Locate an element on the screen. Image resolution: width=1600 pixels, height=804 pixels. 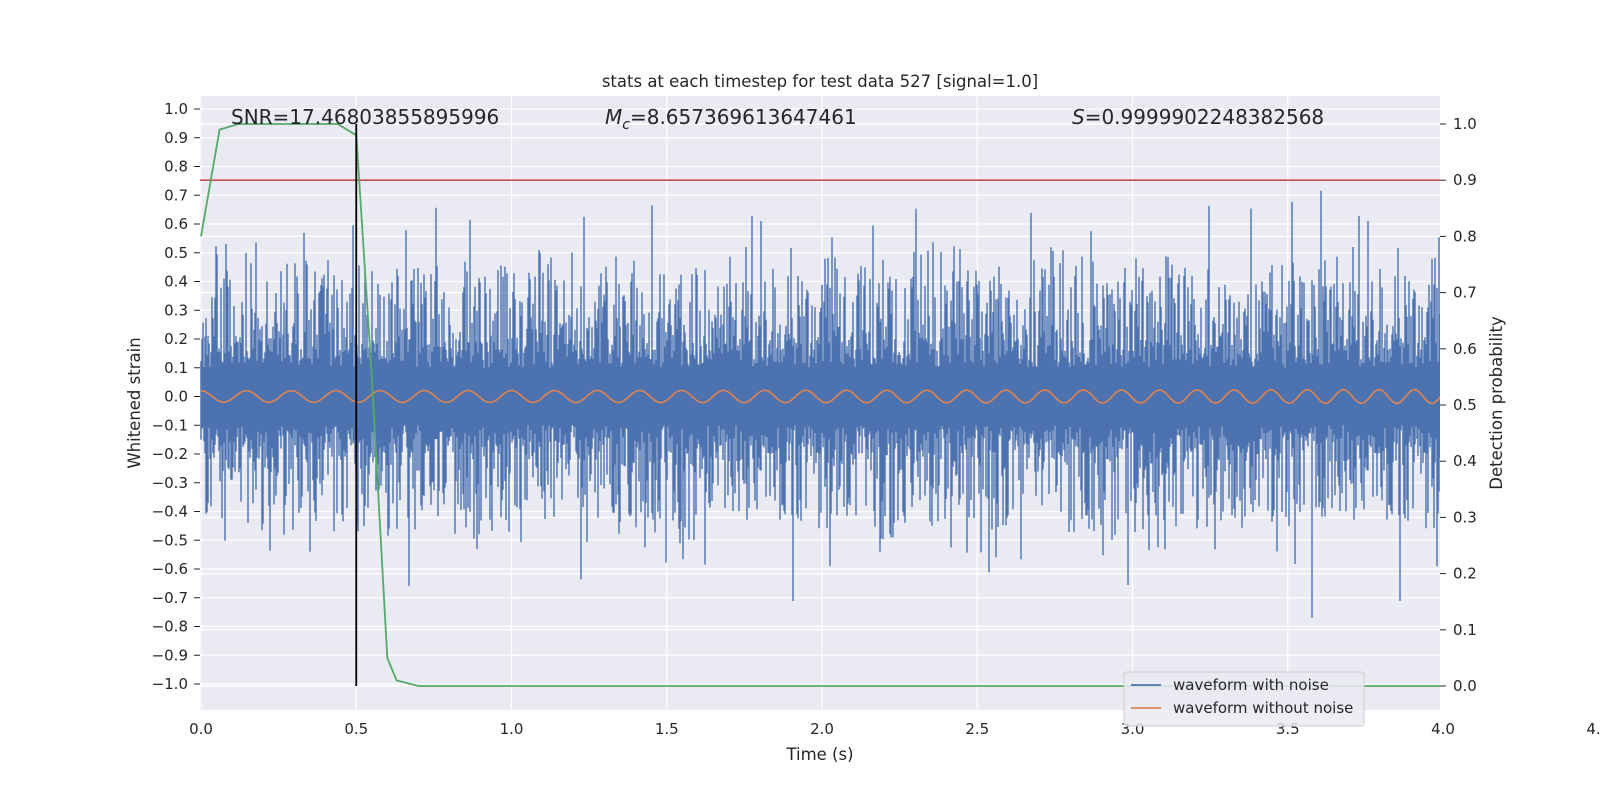
y-tick-label: −0.9 is located at coordinates (170, 655).